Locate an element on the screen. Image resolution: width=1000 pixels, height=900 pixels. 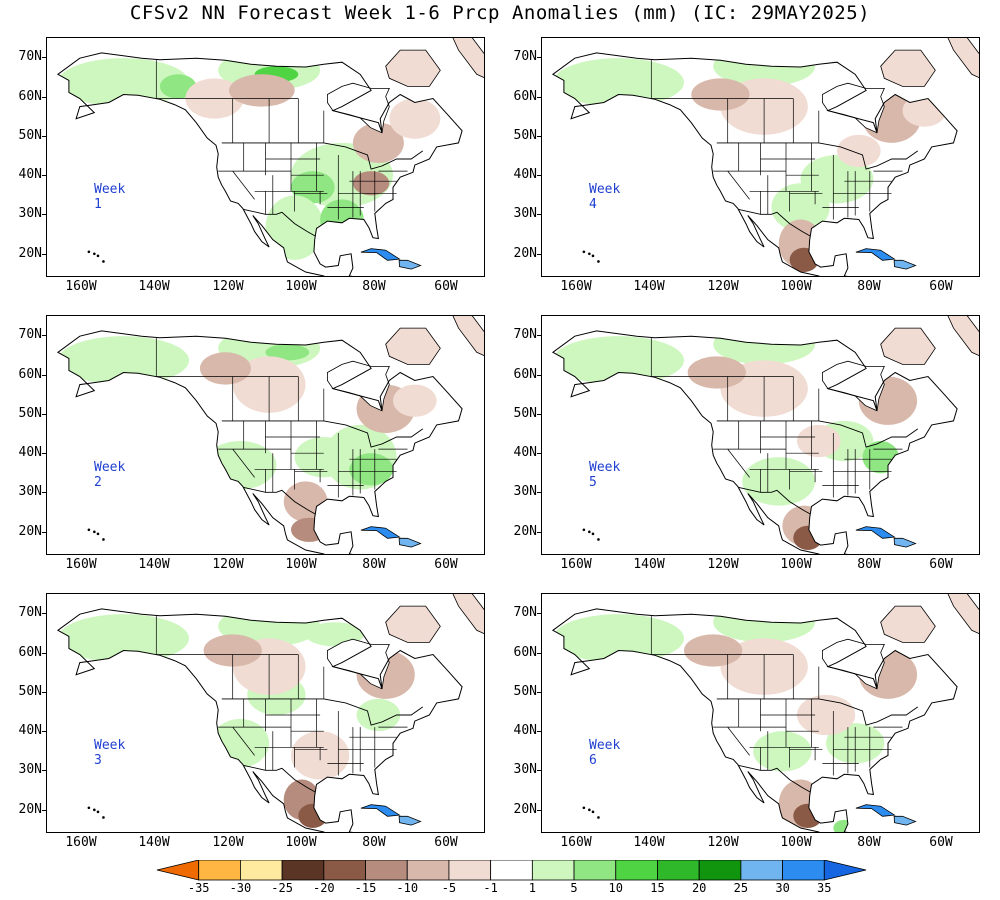
colorbar-label: 1 is located at coordinates (532, 888).